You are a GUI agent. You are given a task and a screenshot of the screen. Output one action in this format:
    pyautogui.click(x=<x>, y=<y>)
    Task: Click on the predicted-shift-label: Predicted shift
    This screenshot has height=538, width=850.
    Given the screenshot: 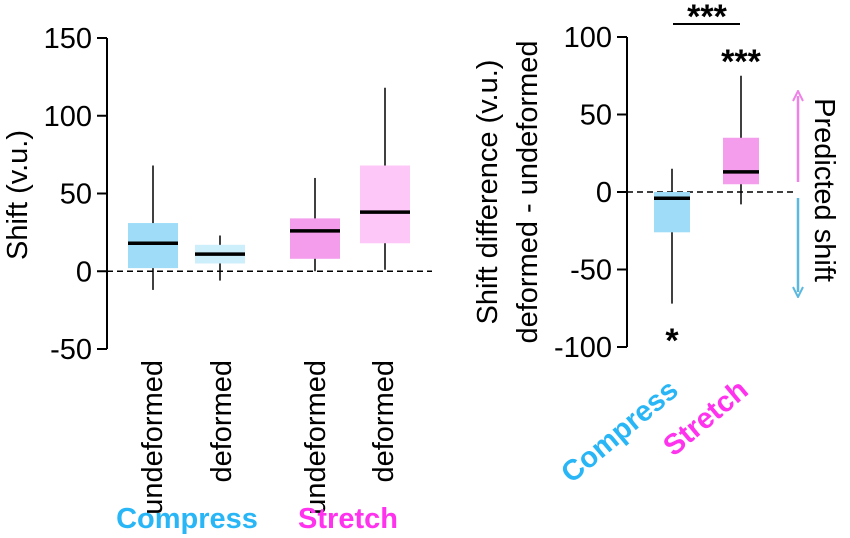 What is the action you would take?
    pyautogui.click(x=824, y=190)
    